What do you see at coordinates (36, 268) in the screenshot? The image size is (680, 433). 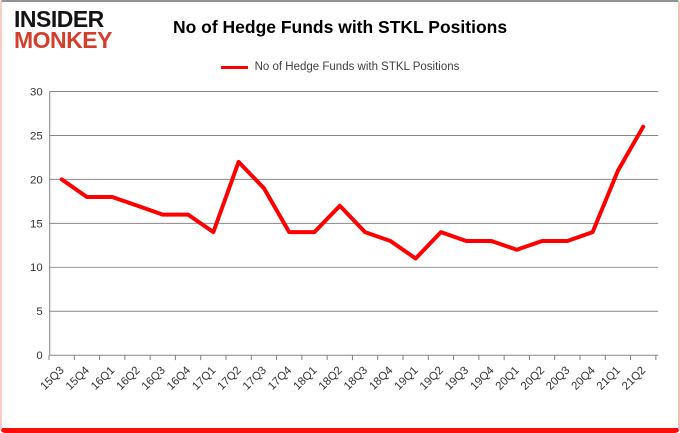 I see `y-axis-tick-label: 10` at bounding box center [36, 268].